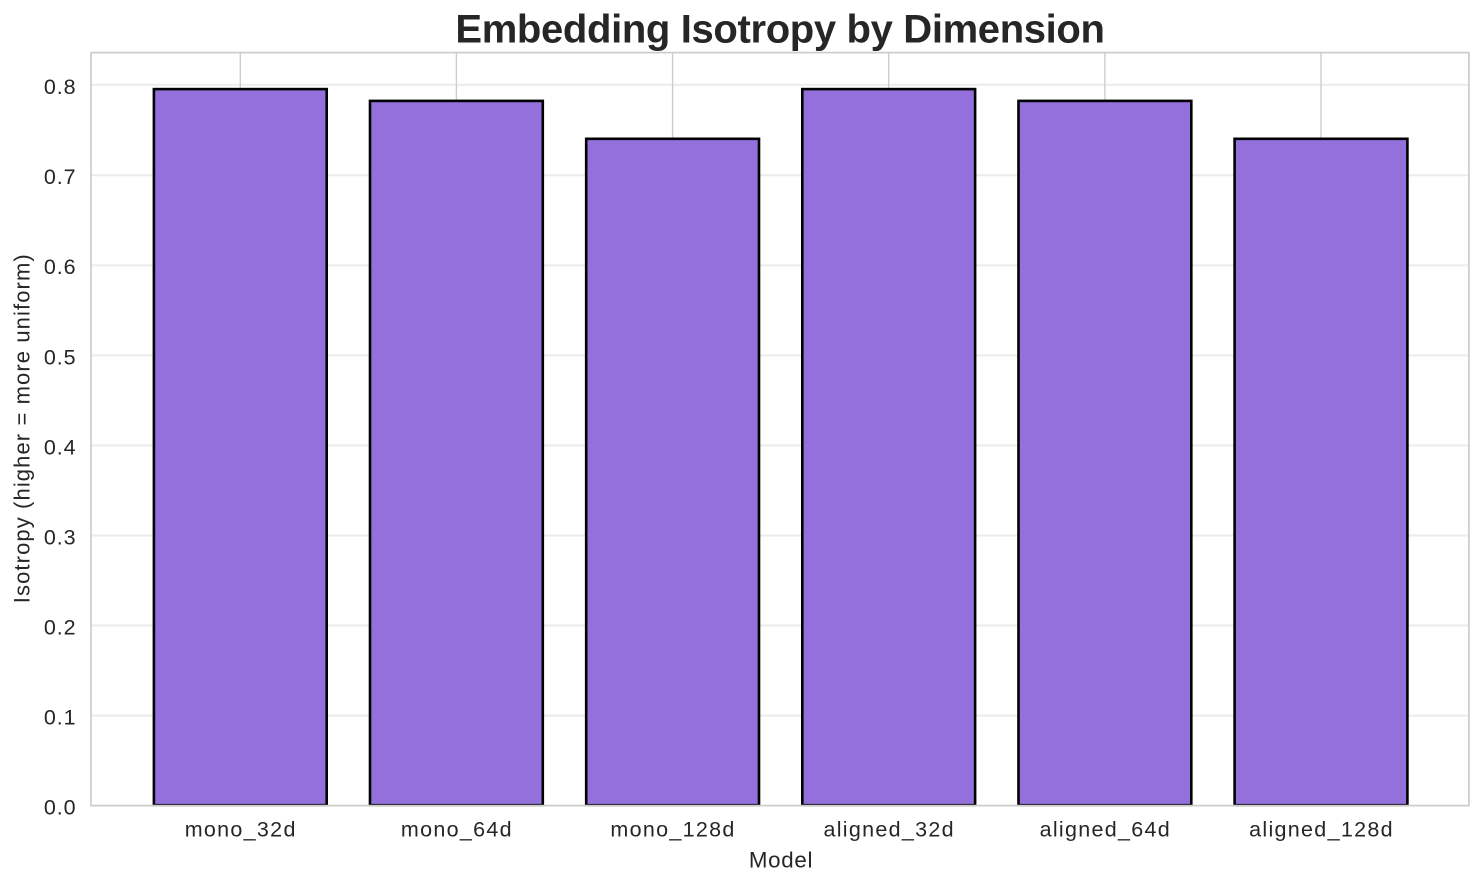  I want to click on svg-text: aligned_128d, so click(1321, 830).